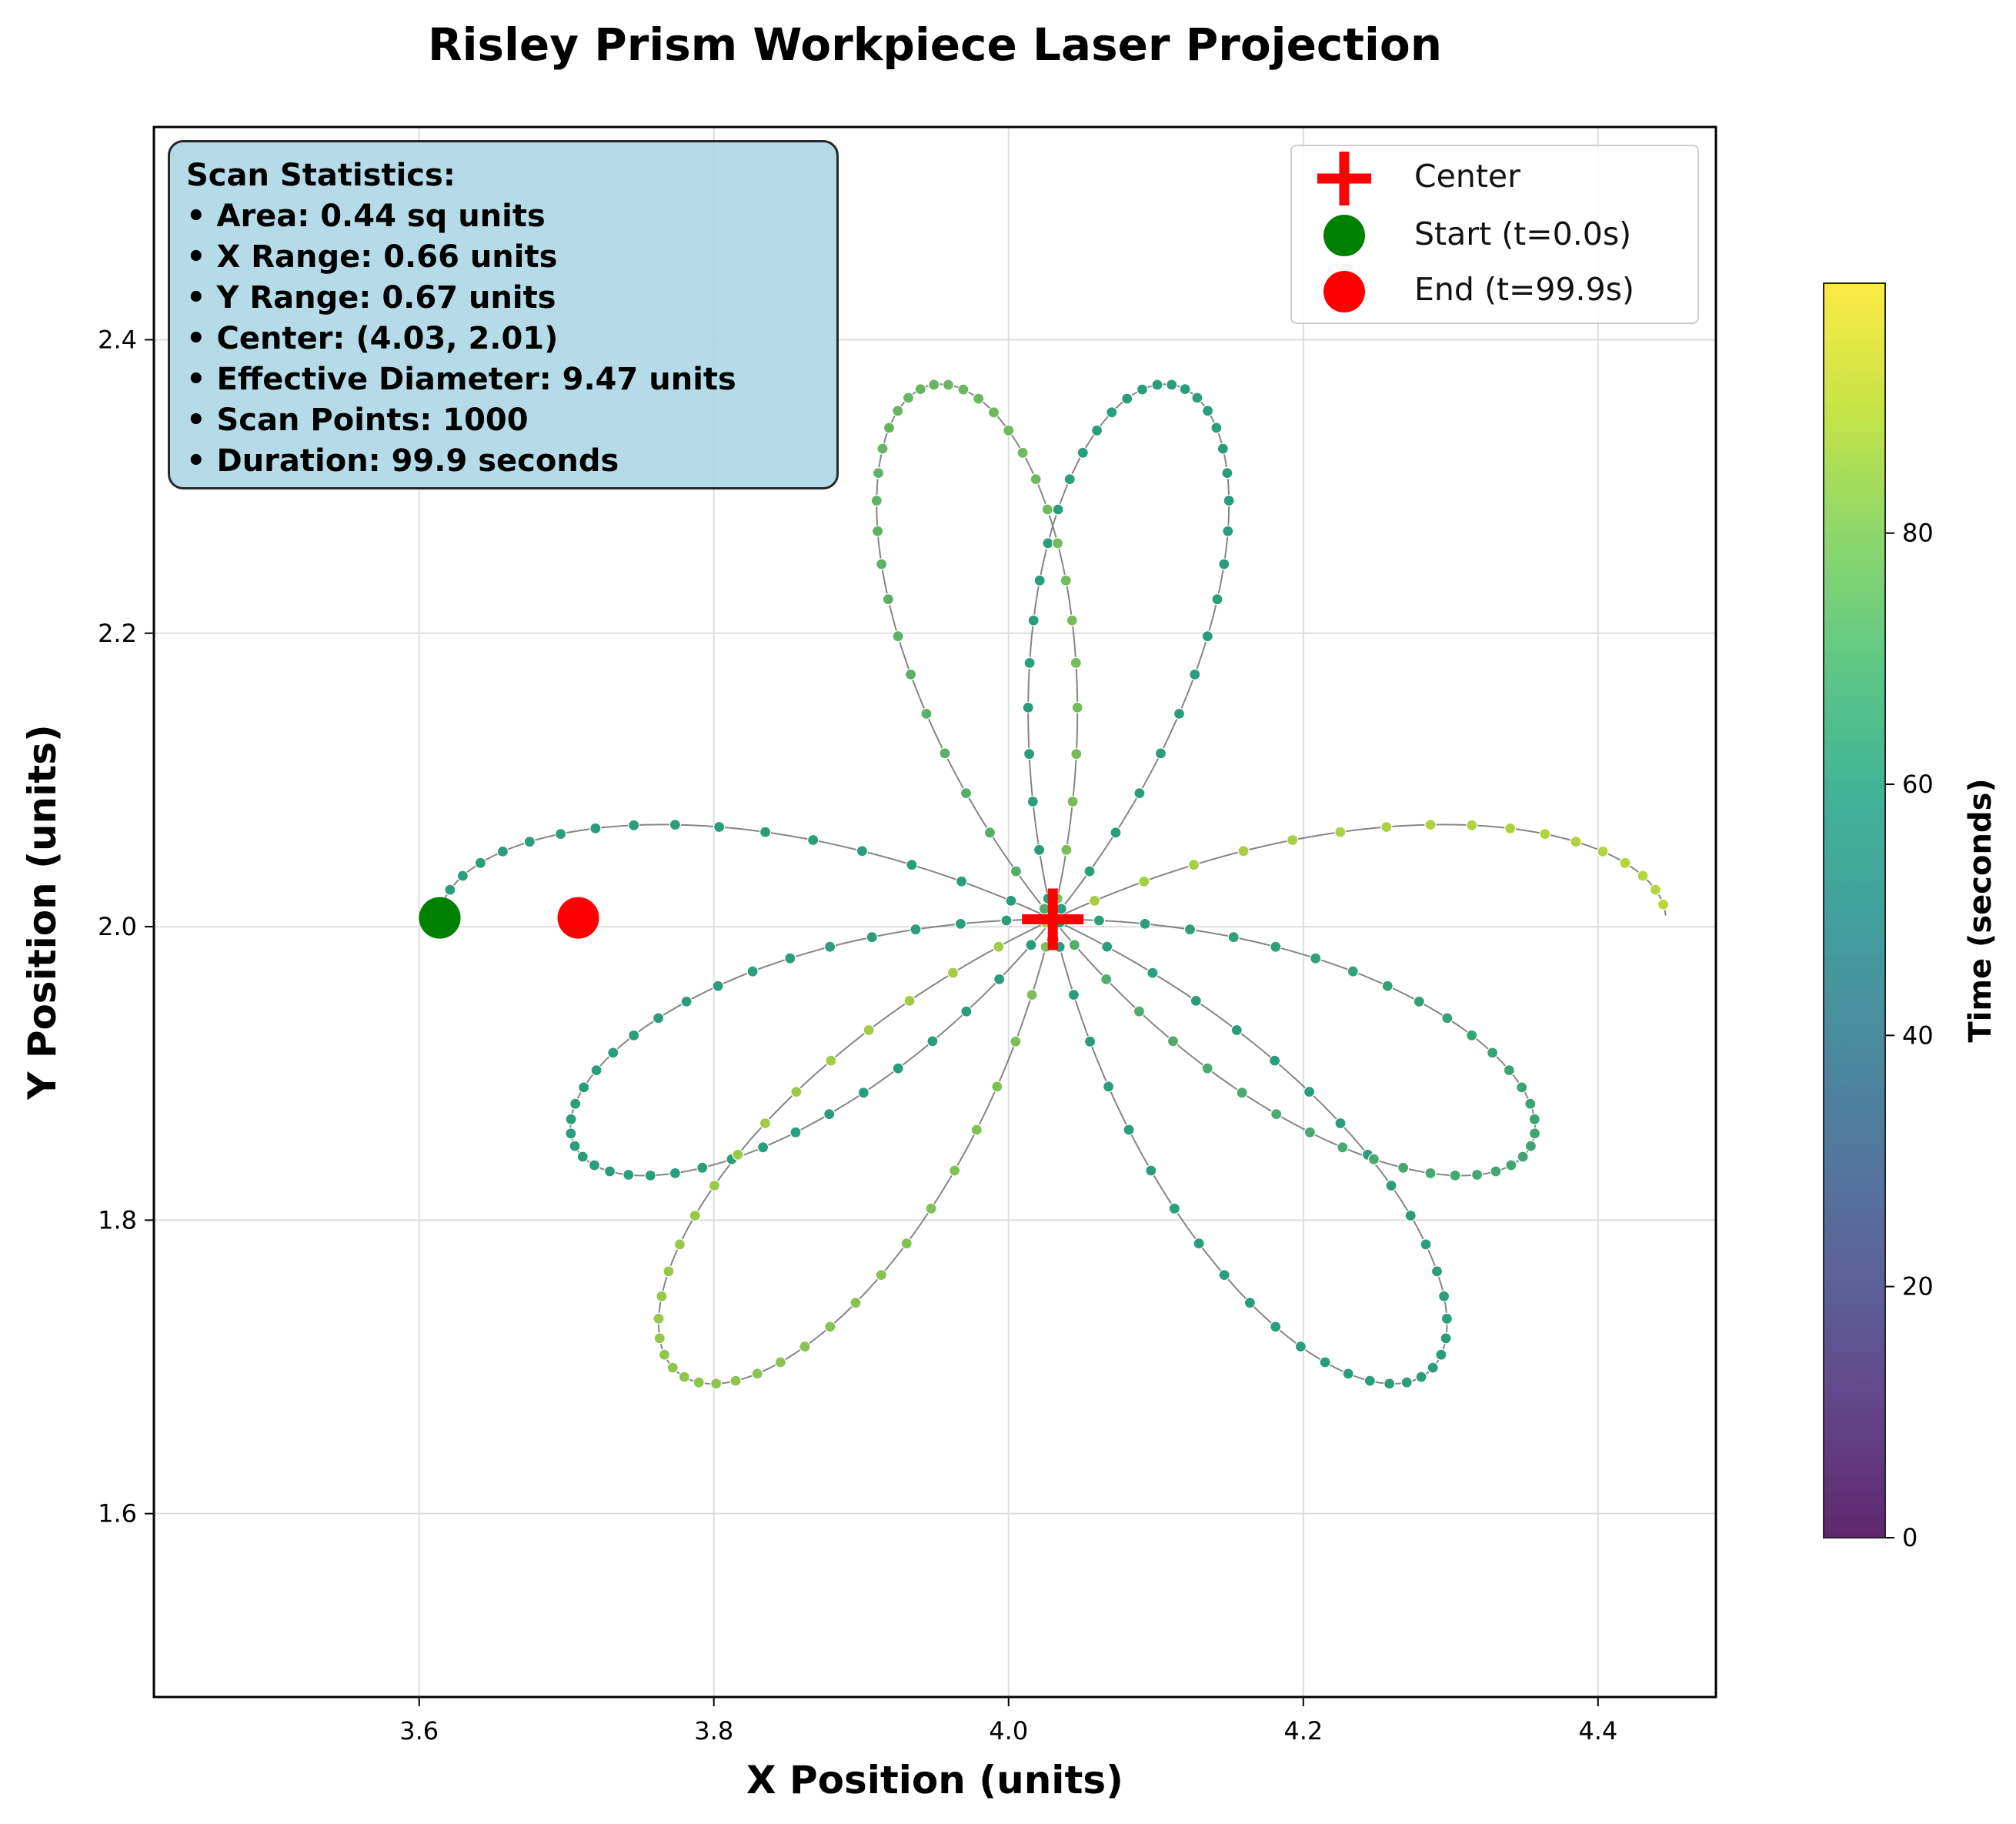 This screenshot has width=2016, height=1824. What do you see at coordinates (1909, 1035) in the screenshot?
I see `colorbar-ticks: 0 20 40 60 80` at bounding box center [1909, 1035].